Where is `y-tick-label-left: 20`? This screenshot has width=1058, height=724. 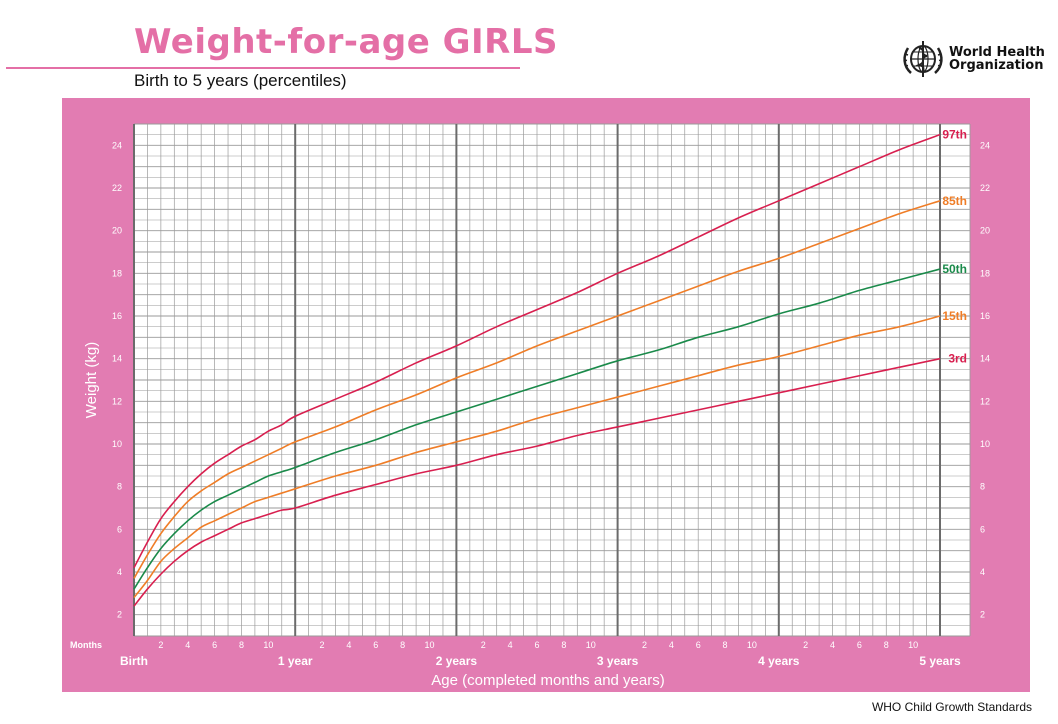
y-tick-label-left: 20 is located at coordinates (117, 231).